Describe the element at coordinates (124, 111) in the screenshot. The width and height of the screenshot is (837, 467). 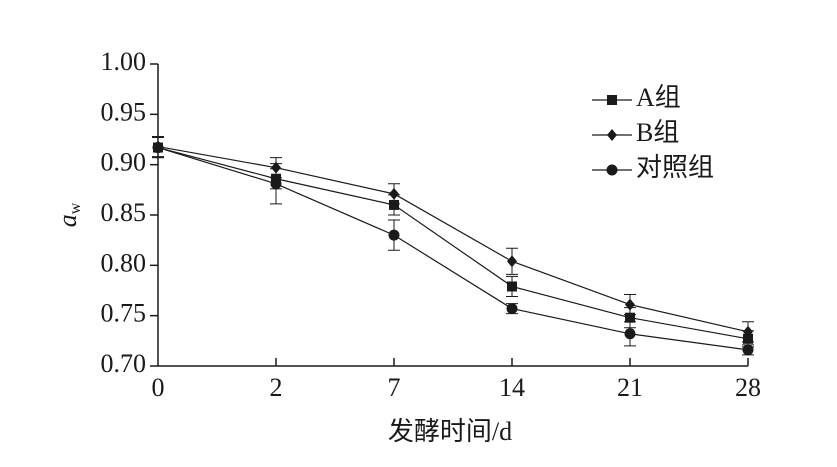
I see `y-tick-label: 0.95` at that location.